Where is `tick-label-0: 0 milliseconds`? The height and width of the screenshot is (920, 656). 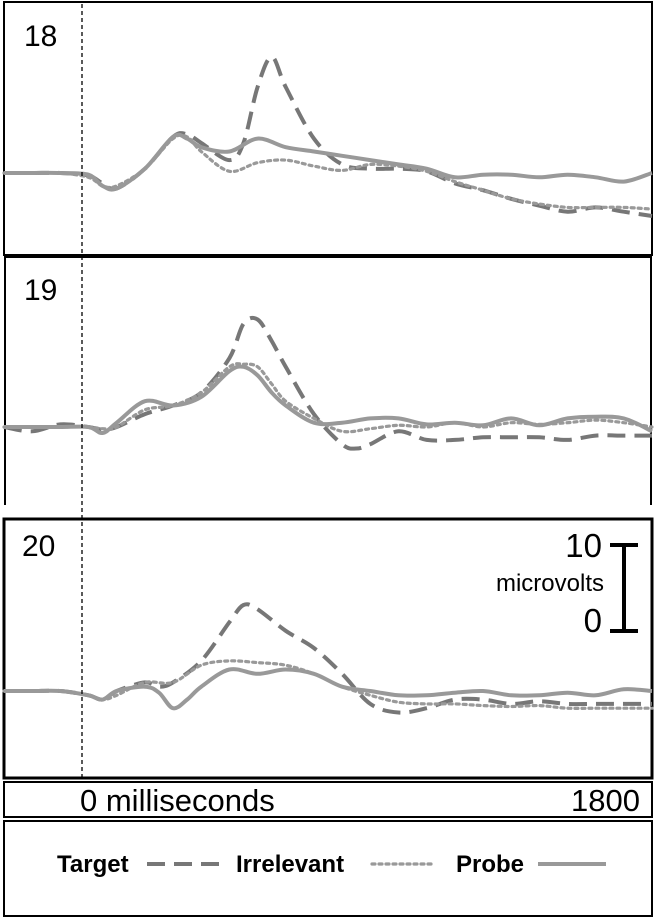
tick-label-0: 0 milliseconds is located at coordinates (177, 800).